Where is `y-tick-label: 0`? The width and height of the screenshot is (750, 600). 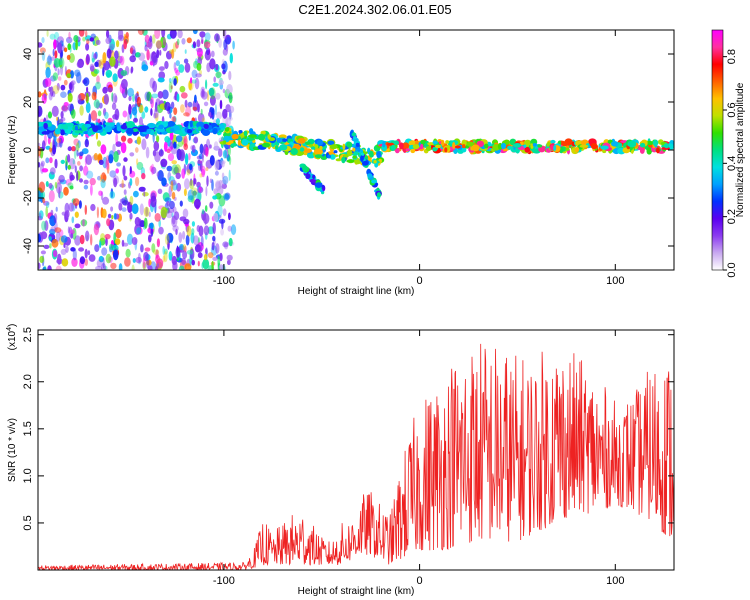
y-tick-label: 0 is located at coordinates (28, 150).